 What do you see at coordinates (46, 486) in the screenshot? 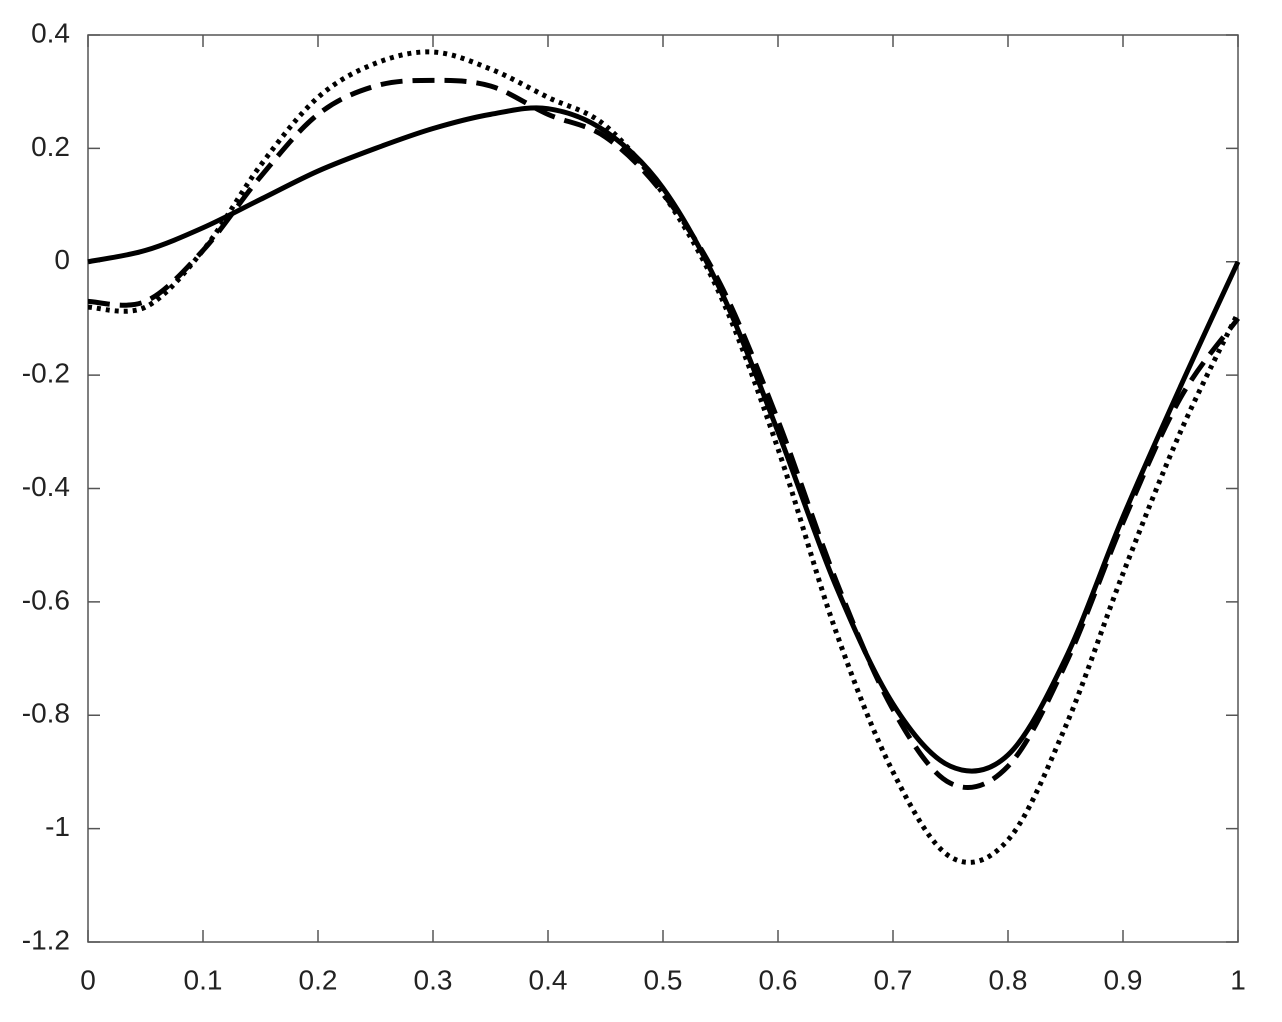
I see `y-tick-label: -0.4` at bounding box center [46, 486].